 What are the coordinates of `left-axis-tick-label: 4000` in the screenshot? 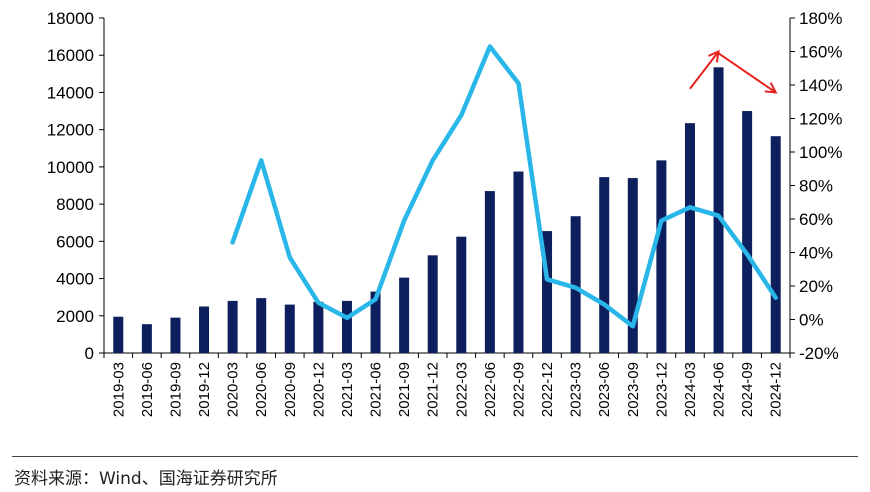 It's located at (75, 279).